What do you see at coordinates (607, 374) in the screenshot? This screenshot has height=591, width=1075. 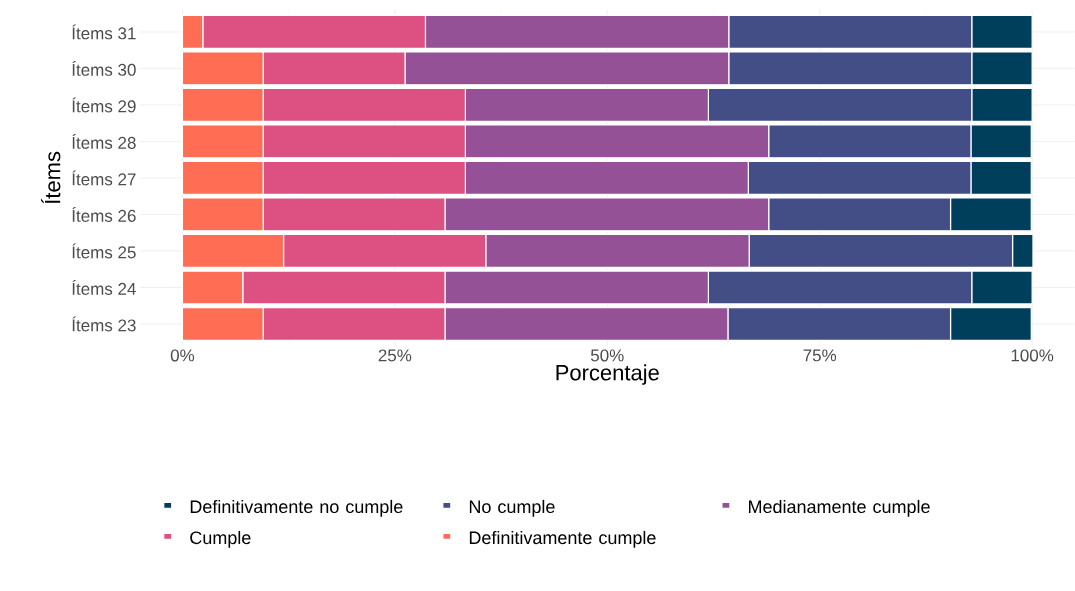 I see `x-axis-title: Porcentaje` at bounding box center [607, 374].